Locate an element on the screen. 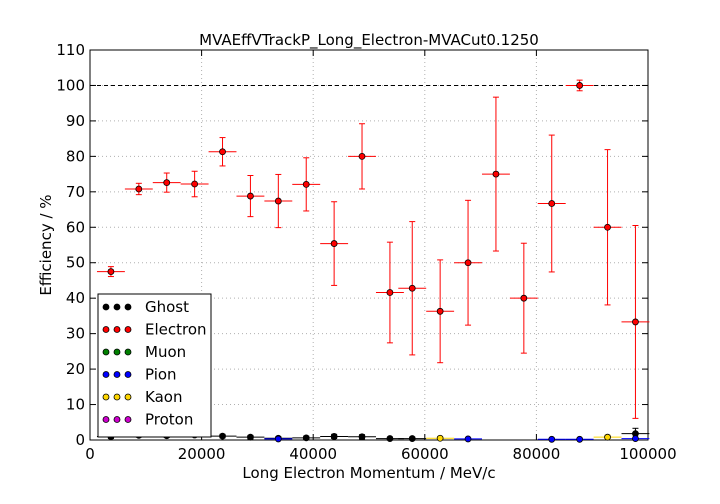 The width and height of the screenshot is (720, 504). y-tick-label: 90 is located at coordinates (75, 121).